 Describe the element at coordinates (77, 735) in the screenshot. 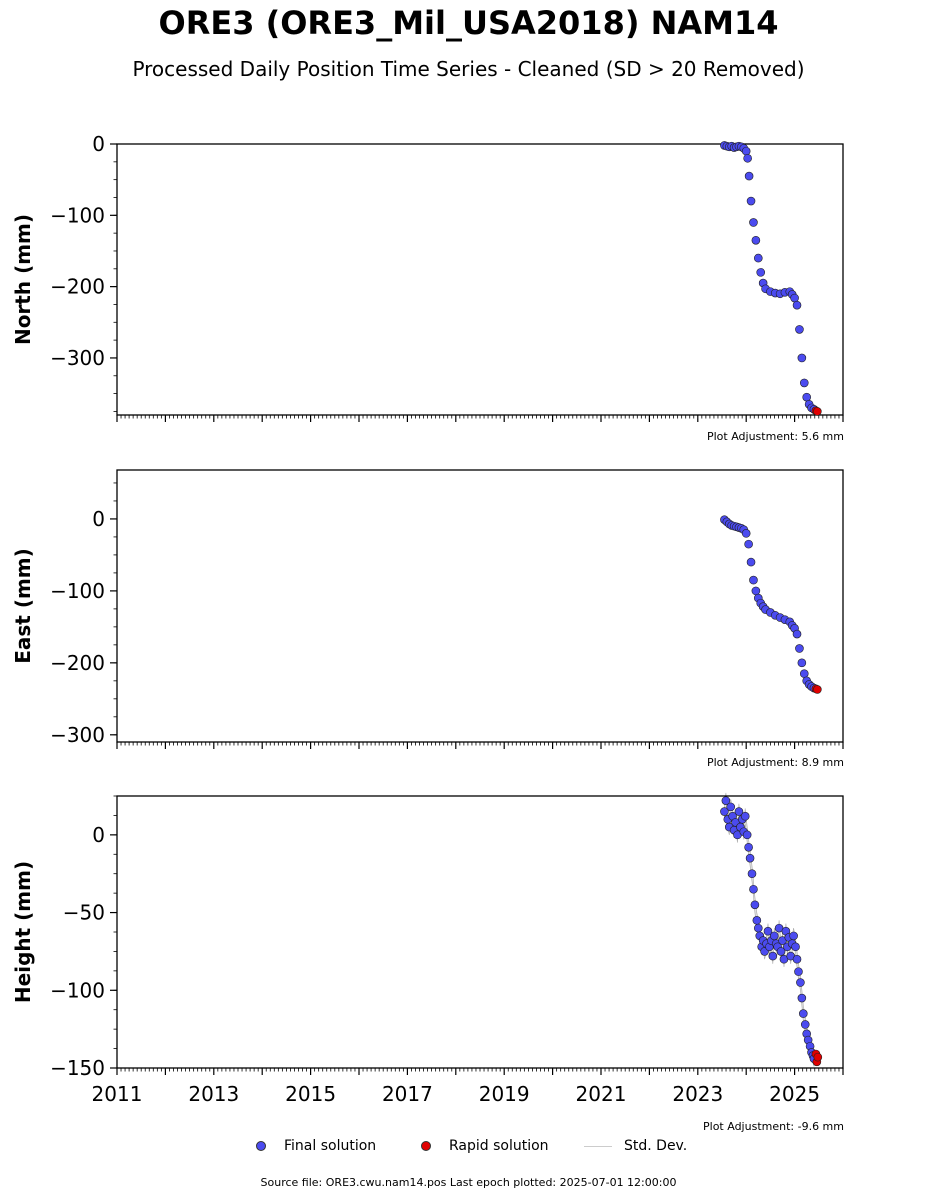

I see `east-y-tick-label: −300` at that location.